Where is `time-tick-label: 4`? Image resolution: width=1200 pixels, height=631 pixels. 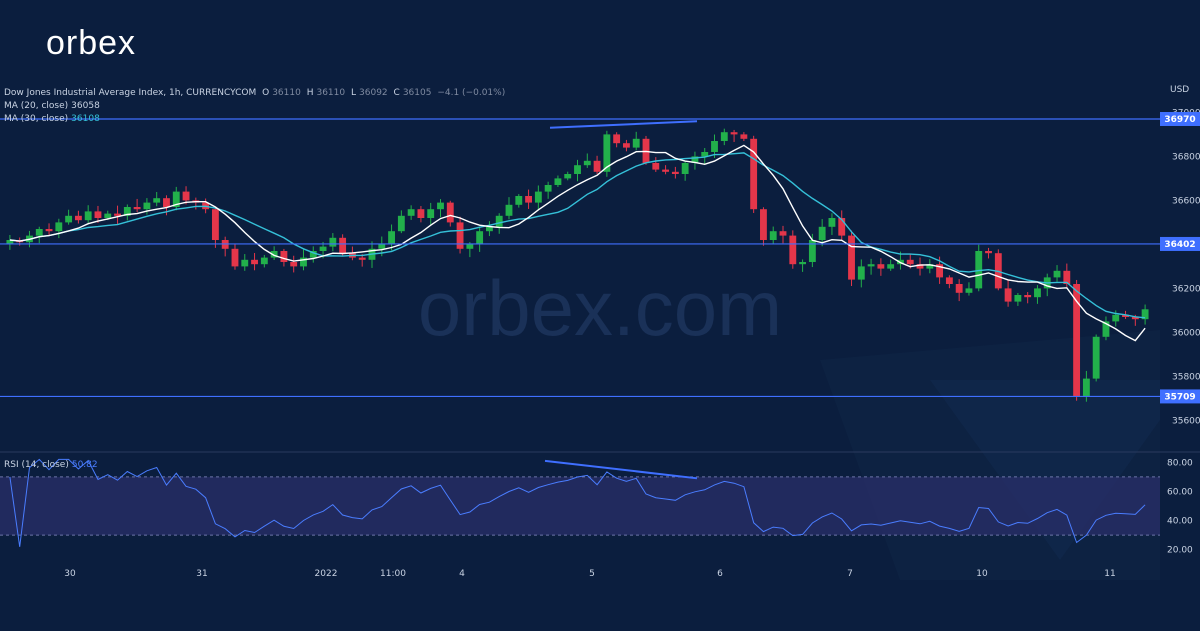
time-tick-label: 4 is located at coordinates (462, 574).